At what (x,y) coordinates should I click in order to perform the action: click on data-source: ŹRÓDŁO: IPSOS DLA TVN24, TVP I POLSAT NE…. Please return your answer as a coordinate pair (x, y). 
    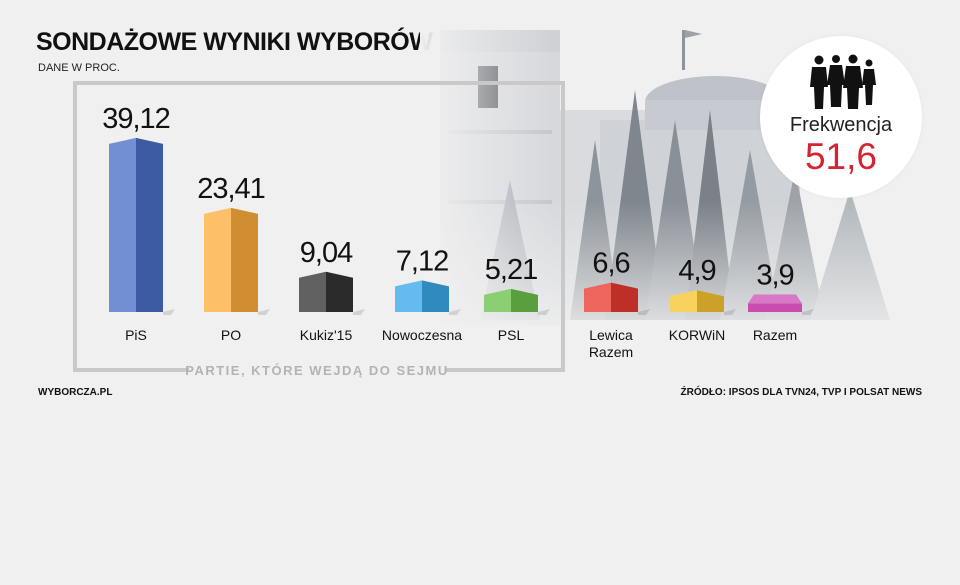
    Looking at the image, I should click on (801, 392).